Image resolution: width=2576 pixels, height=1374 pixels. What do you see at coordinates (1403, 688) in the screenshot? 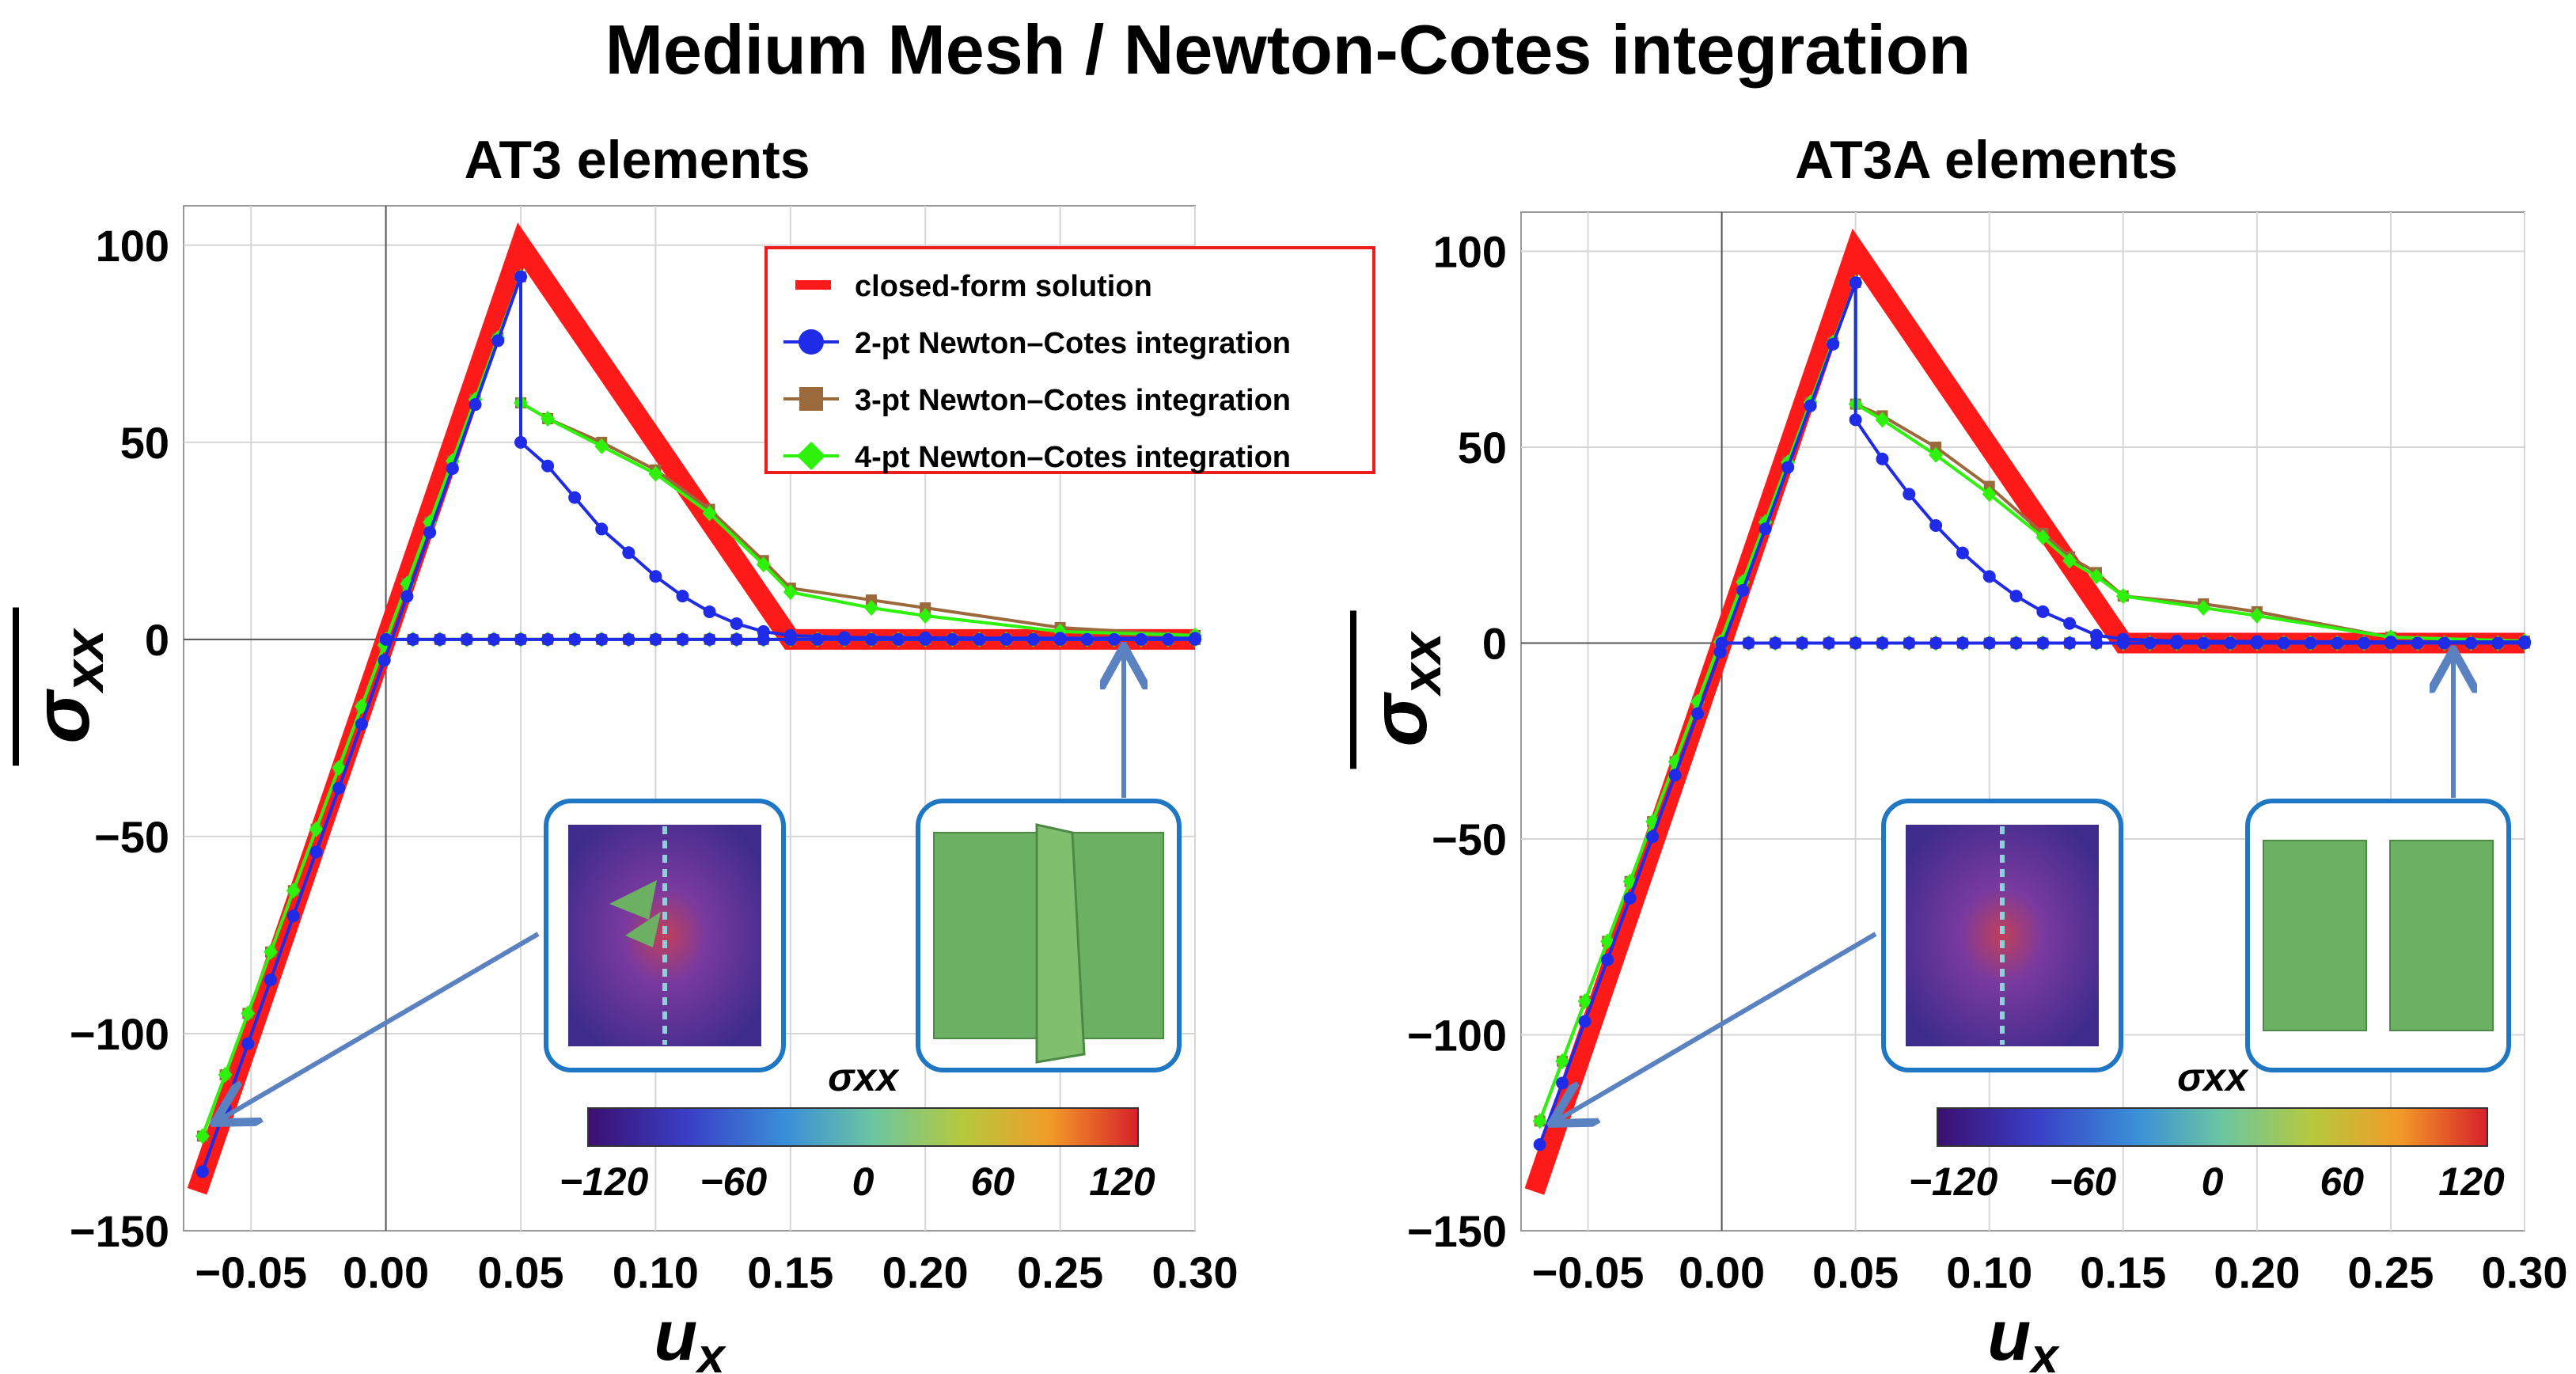
I see `y-axis-label-text: σxx` at bounding box center [1403, 688].